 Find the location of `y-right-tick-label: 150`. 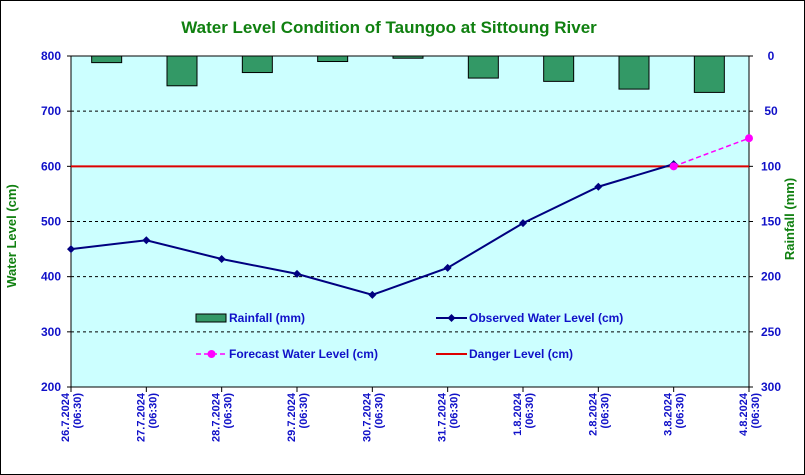

y-right-tick-label: 150 is located at coordinates (771, 222).